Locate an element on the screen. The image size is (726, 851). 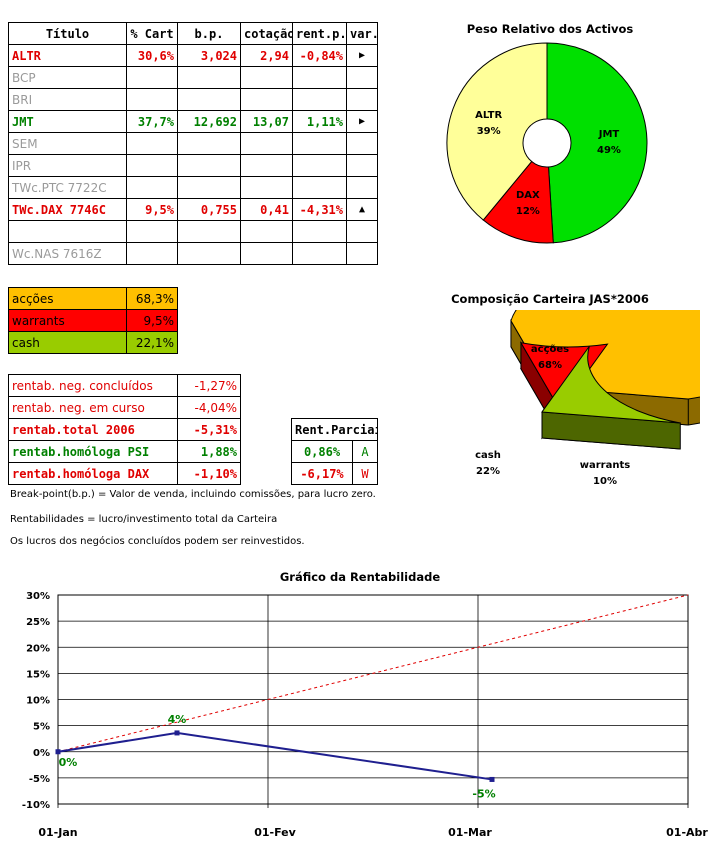
return-value: 1,88% is located at coordinates (209, 451).